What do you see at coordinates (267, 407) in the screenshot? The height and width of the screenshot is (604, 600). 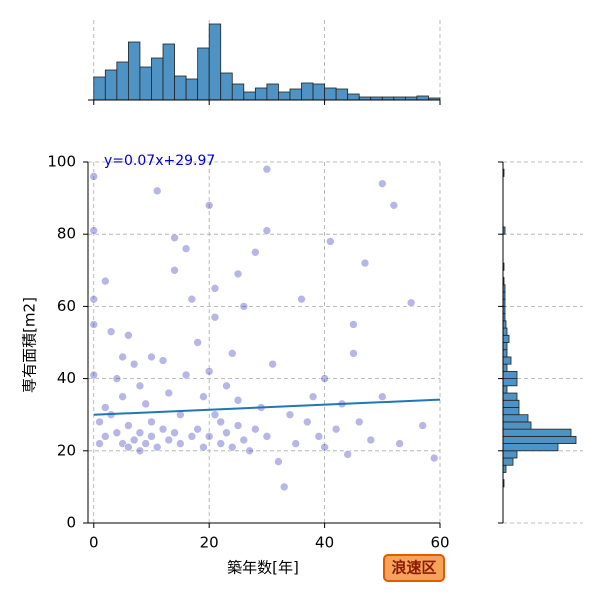 I see `regression-line` at bounding box center [267, 407].